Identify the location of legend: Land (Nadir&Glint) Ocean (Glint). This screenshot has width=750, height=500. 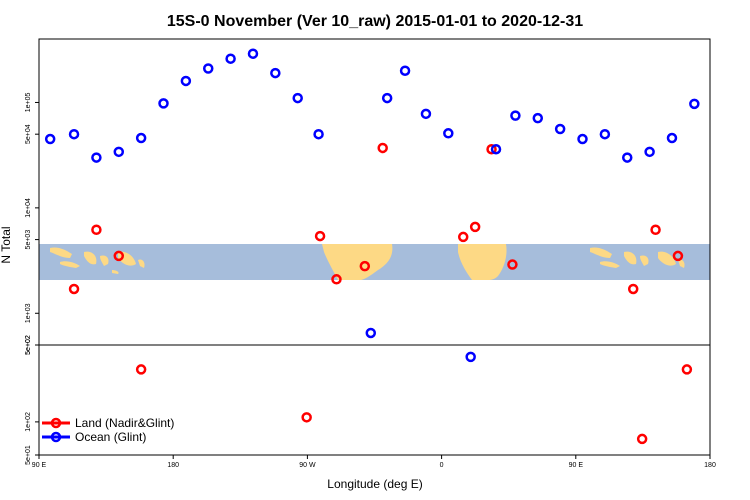
(108, 430).